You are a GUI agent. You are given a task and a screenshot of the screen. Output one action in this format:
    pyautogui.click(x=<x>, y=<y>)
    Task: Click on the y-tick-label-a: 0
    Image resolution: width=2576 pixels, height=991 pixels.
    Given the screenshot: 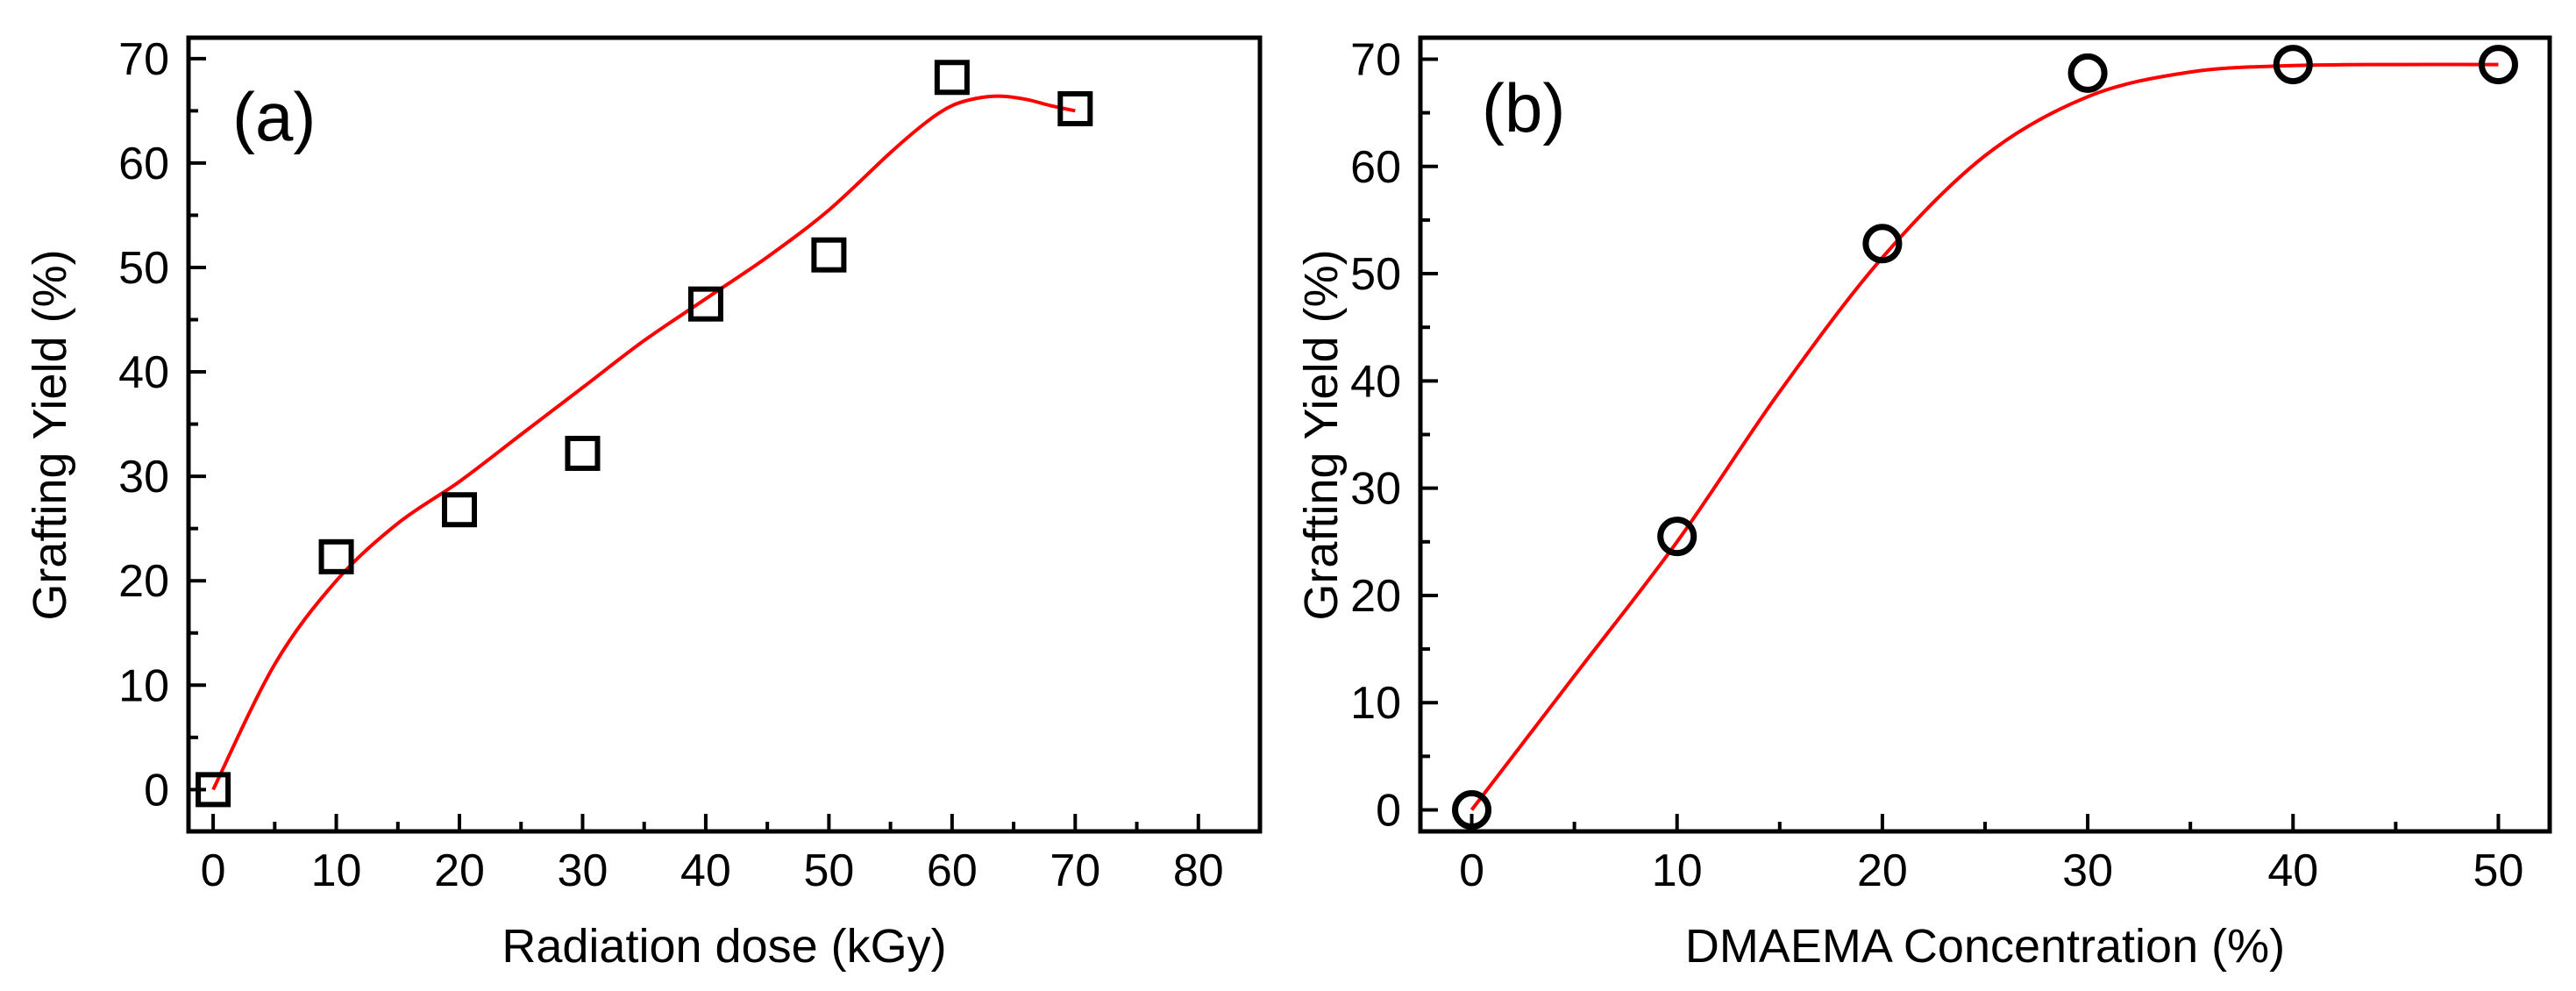 What is the action you would take?
    pyautogui.click(x=156, y=791)
    